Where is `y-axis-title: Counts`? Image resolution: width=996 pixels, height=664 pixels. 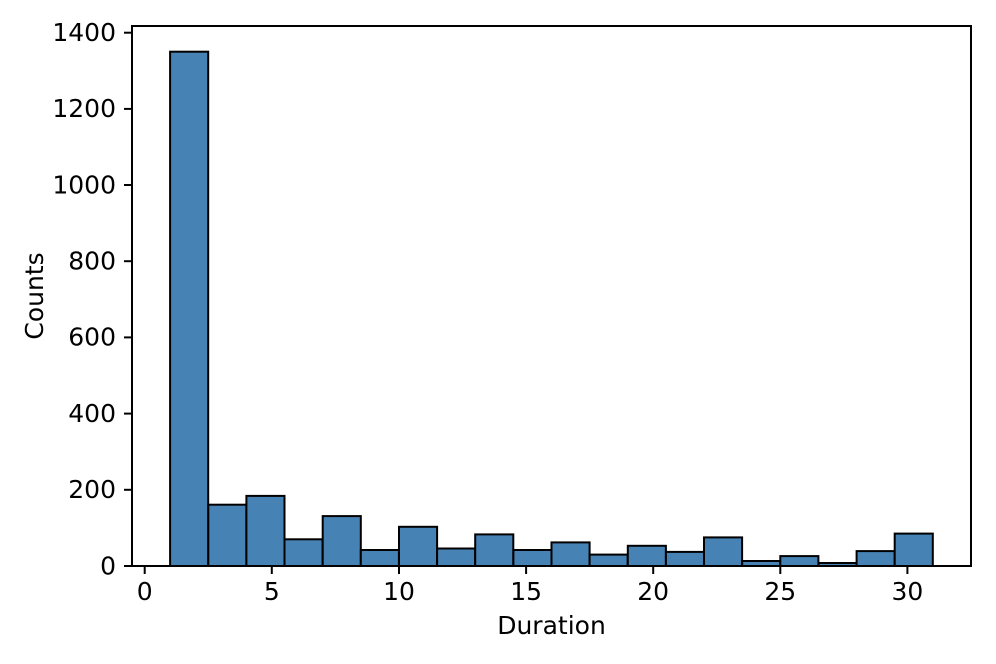 y-axis-title: Counts is located at coordinates (34, 295).